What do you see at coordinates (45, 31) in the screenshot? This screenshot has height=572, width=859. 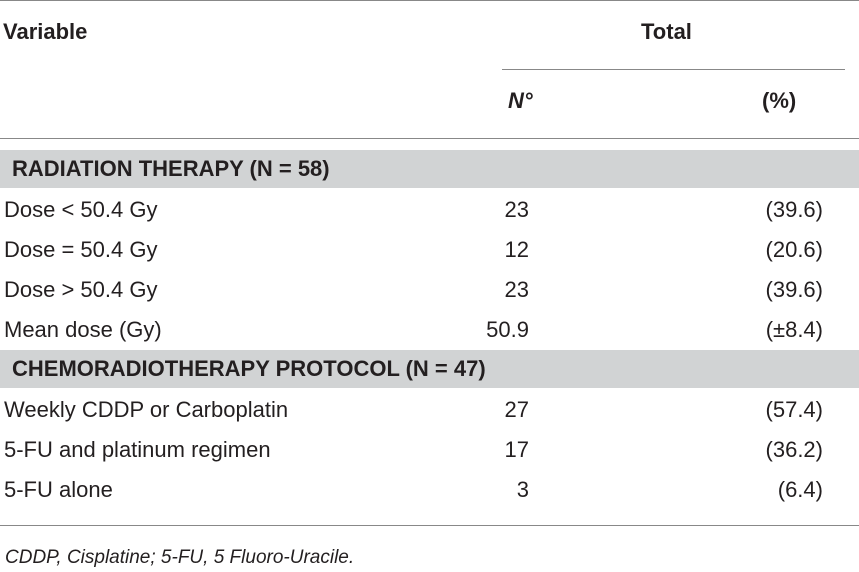 I see `variable-header: Variable` at bounding box center [45, 31].